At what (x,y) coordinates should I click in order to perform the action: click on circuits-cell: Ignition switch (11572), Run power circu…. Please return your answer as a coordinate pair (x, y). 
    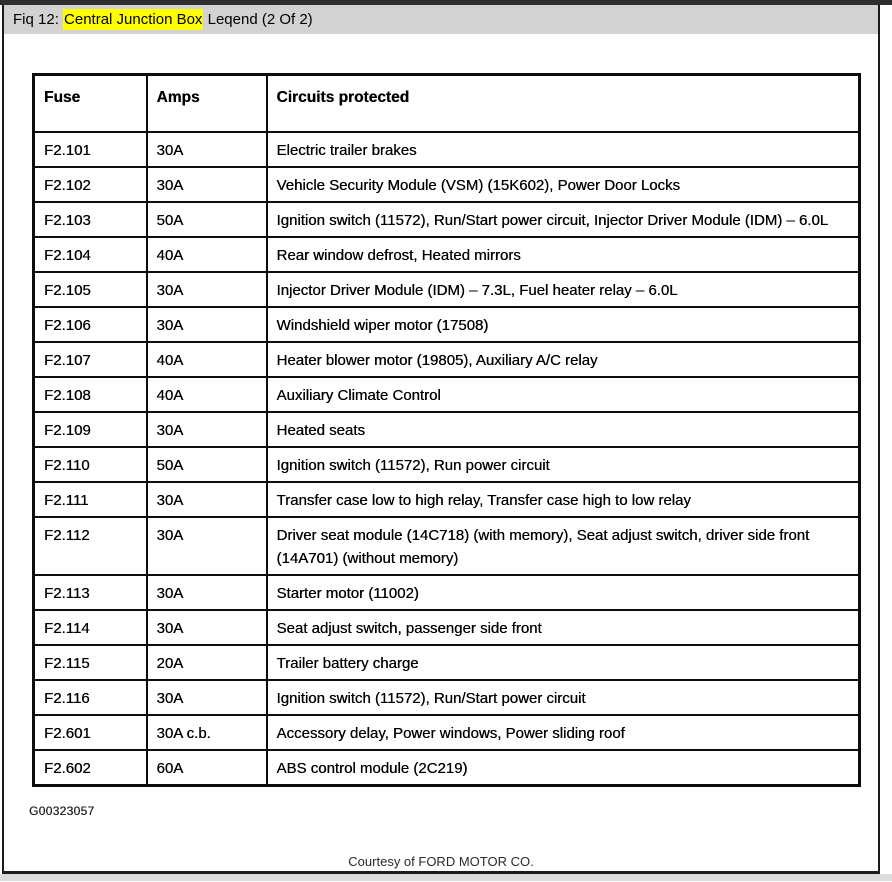
    Looking at the image, I should click on (563, 464).